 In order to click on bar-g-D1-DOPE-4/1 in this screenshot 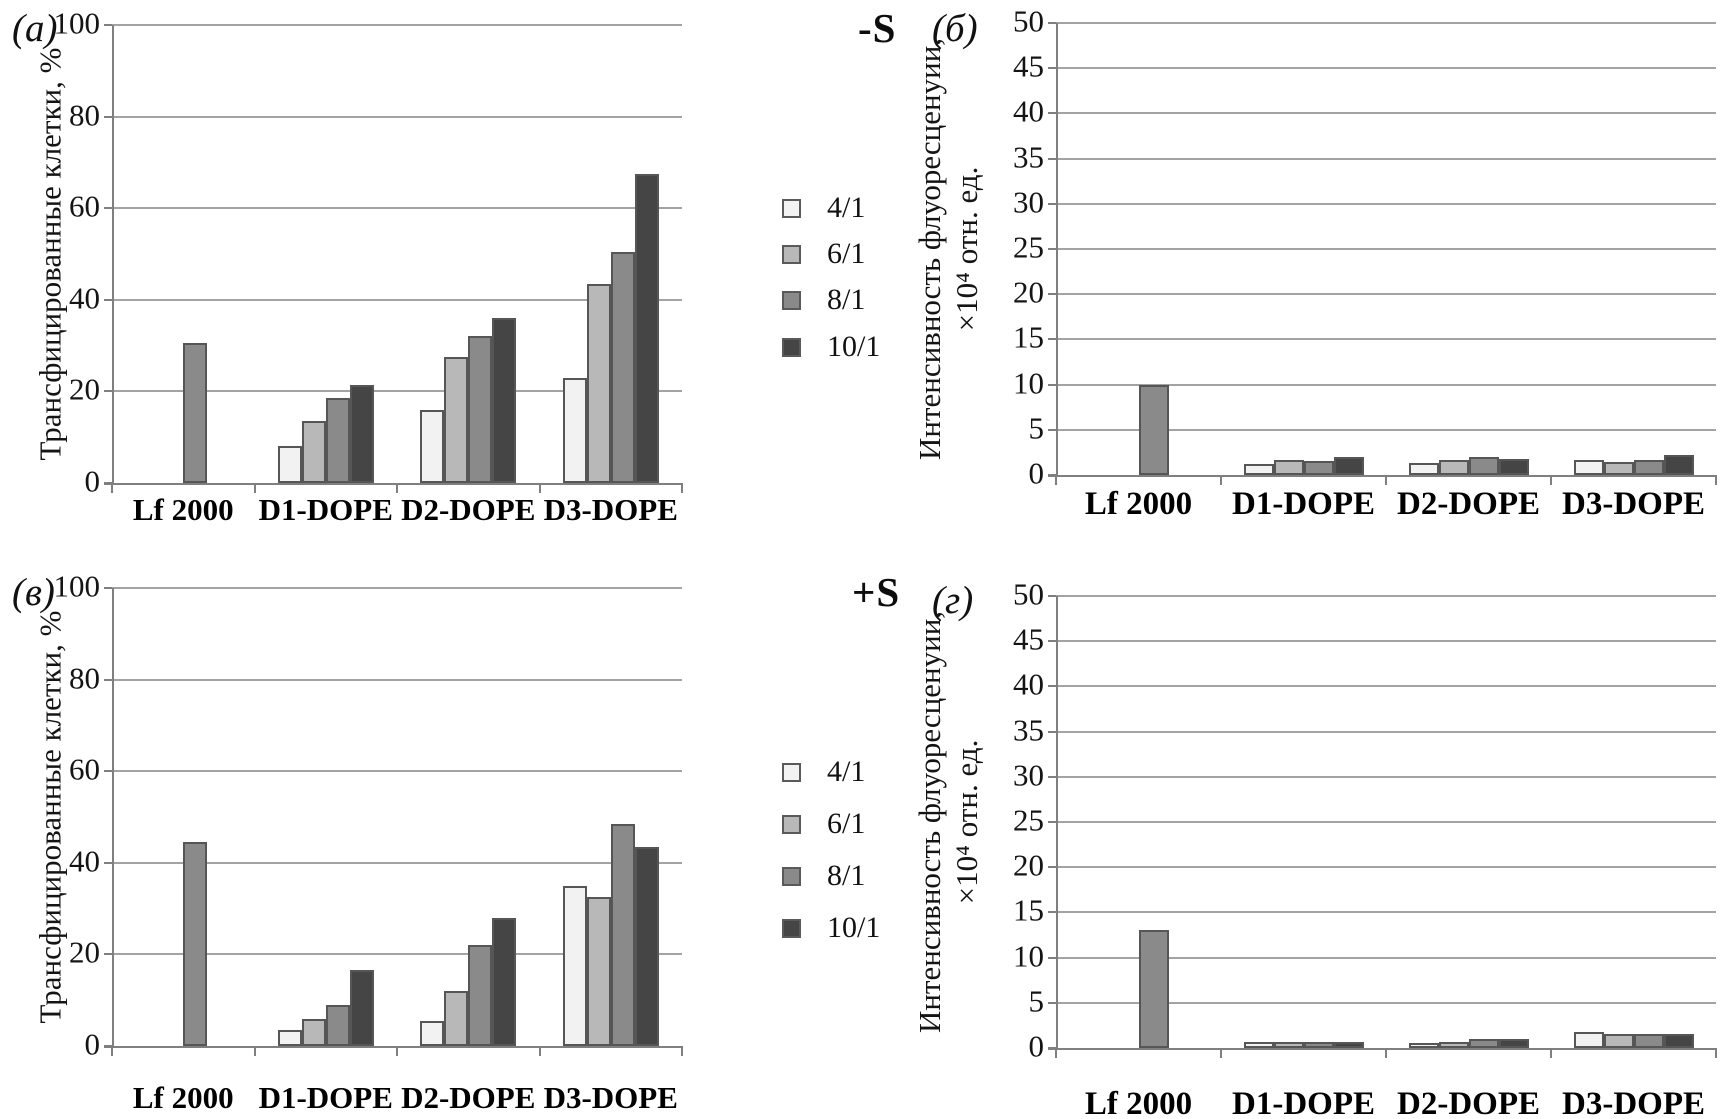, I will do `click(1258, 1044)`.